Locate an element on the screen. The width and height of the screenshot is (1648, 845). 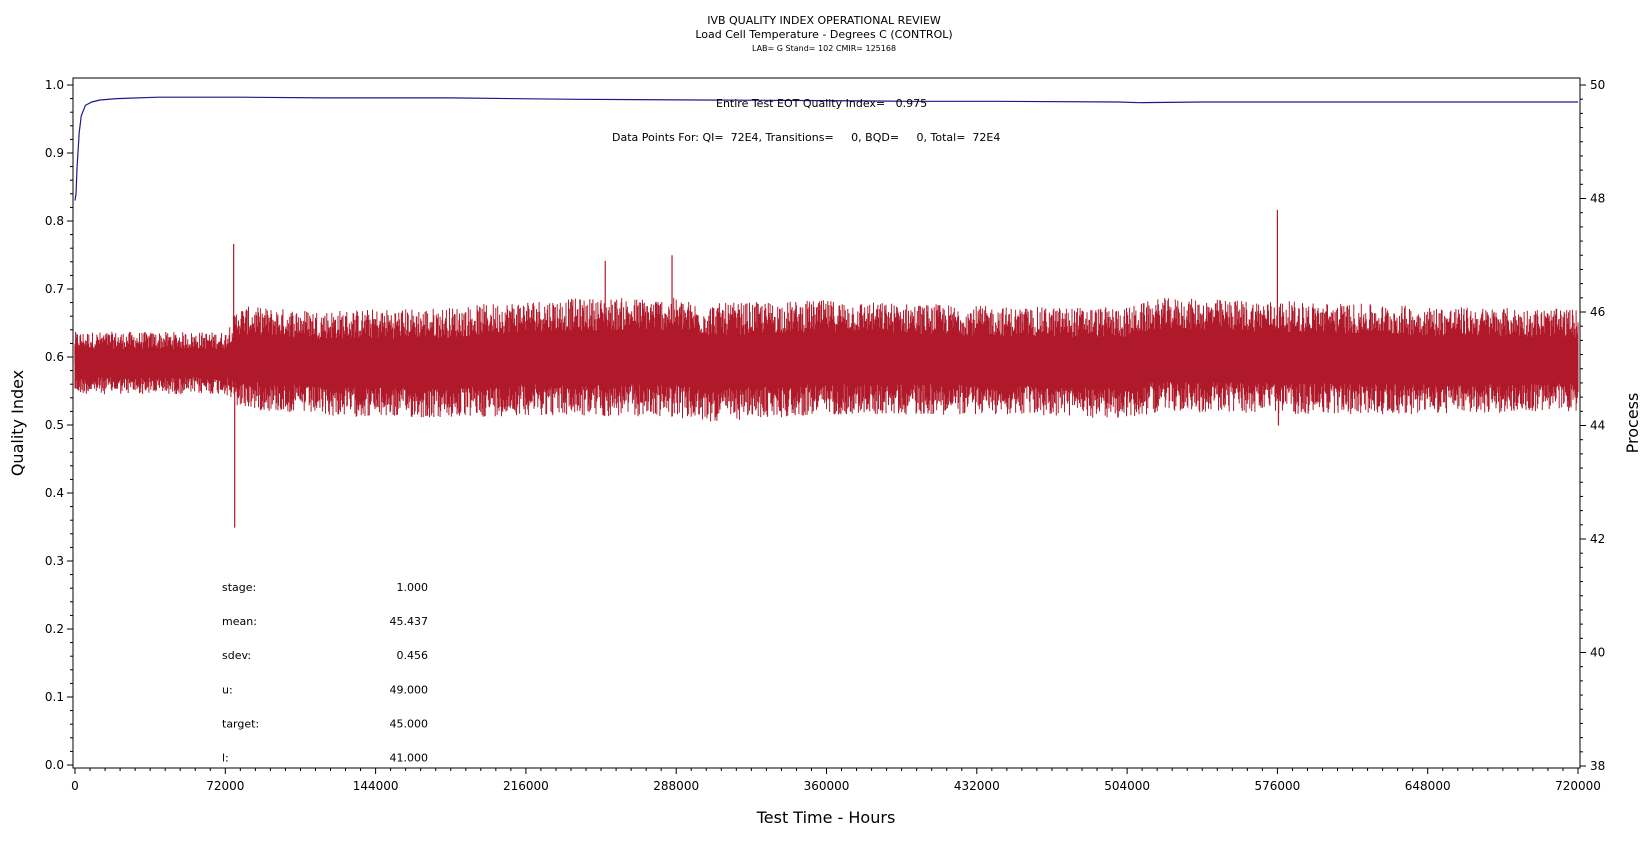
stat-label: l: is located at coordinates (225, 758).